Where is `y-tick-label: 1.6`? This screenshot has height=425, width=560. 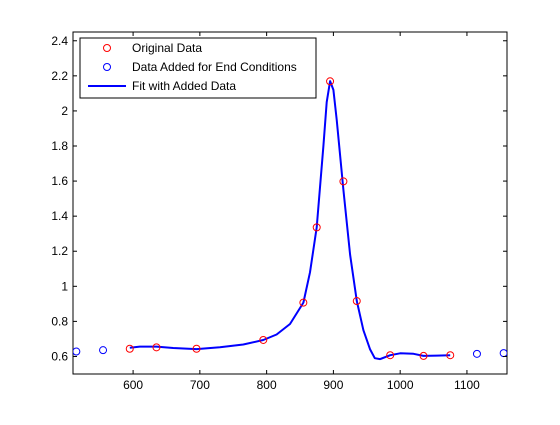
y-tick-label: 1.6 is located at coordinates (59, 181).